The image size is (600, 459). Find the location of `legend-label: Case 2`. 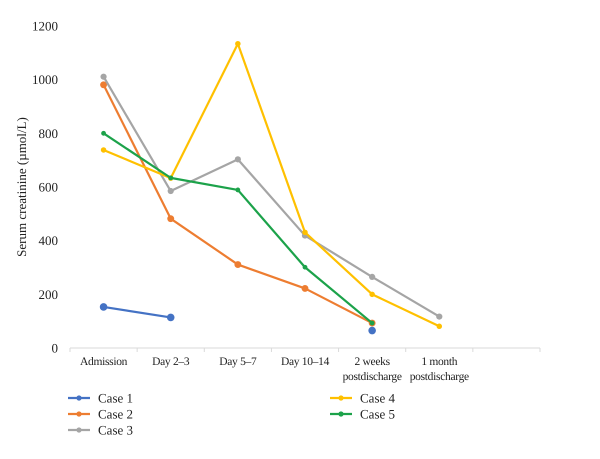

legend-label: Case 2 is located at coordinates (116, 414).